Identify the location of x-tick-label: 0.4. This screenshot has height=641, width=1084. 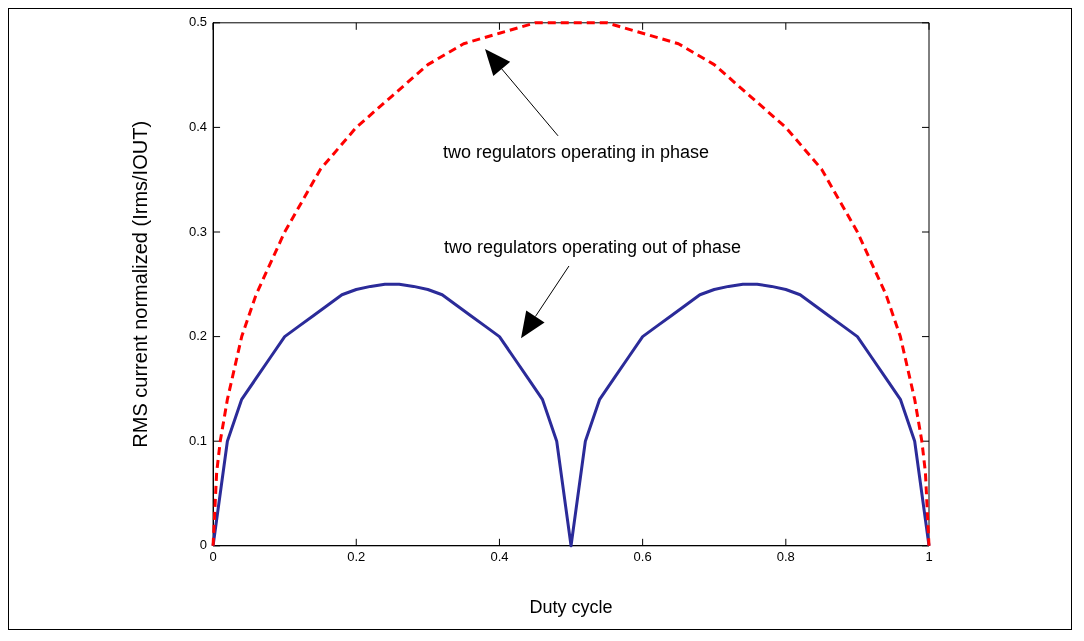
(499, 557).